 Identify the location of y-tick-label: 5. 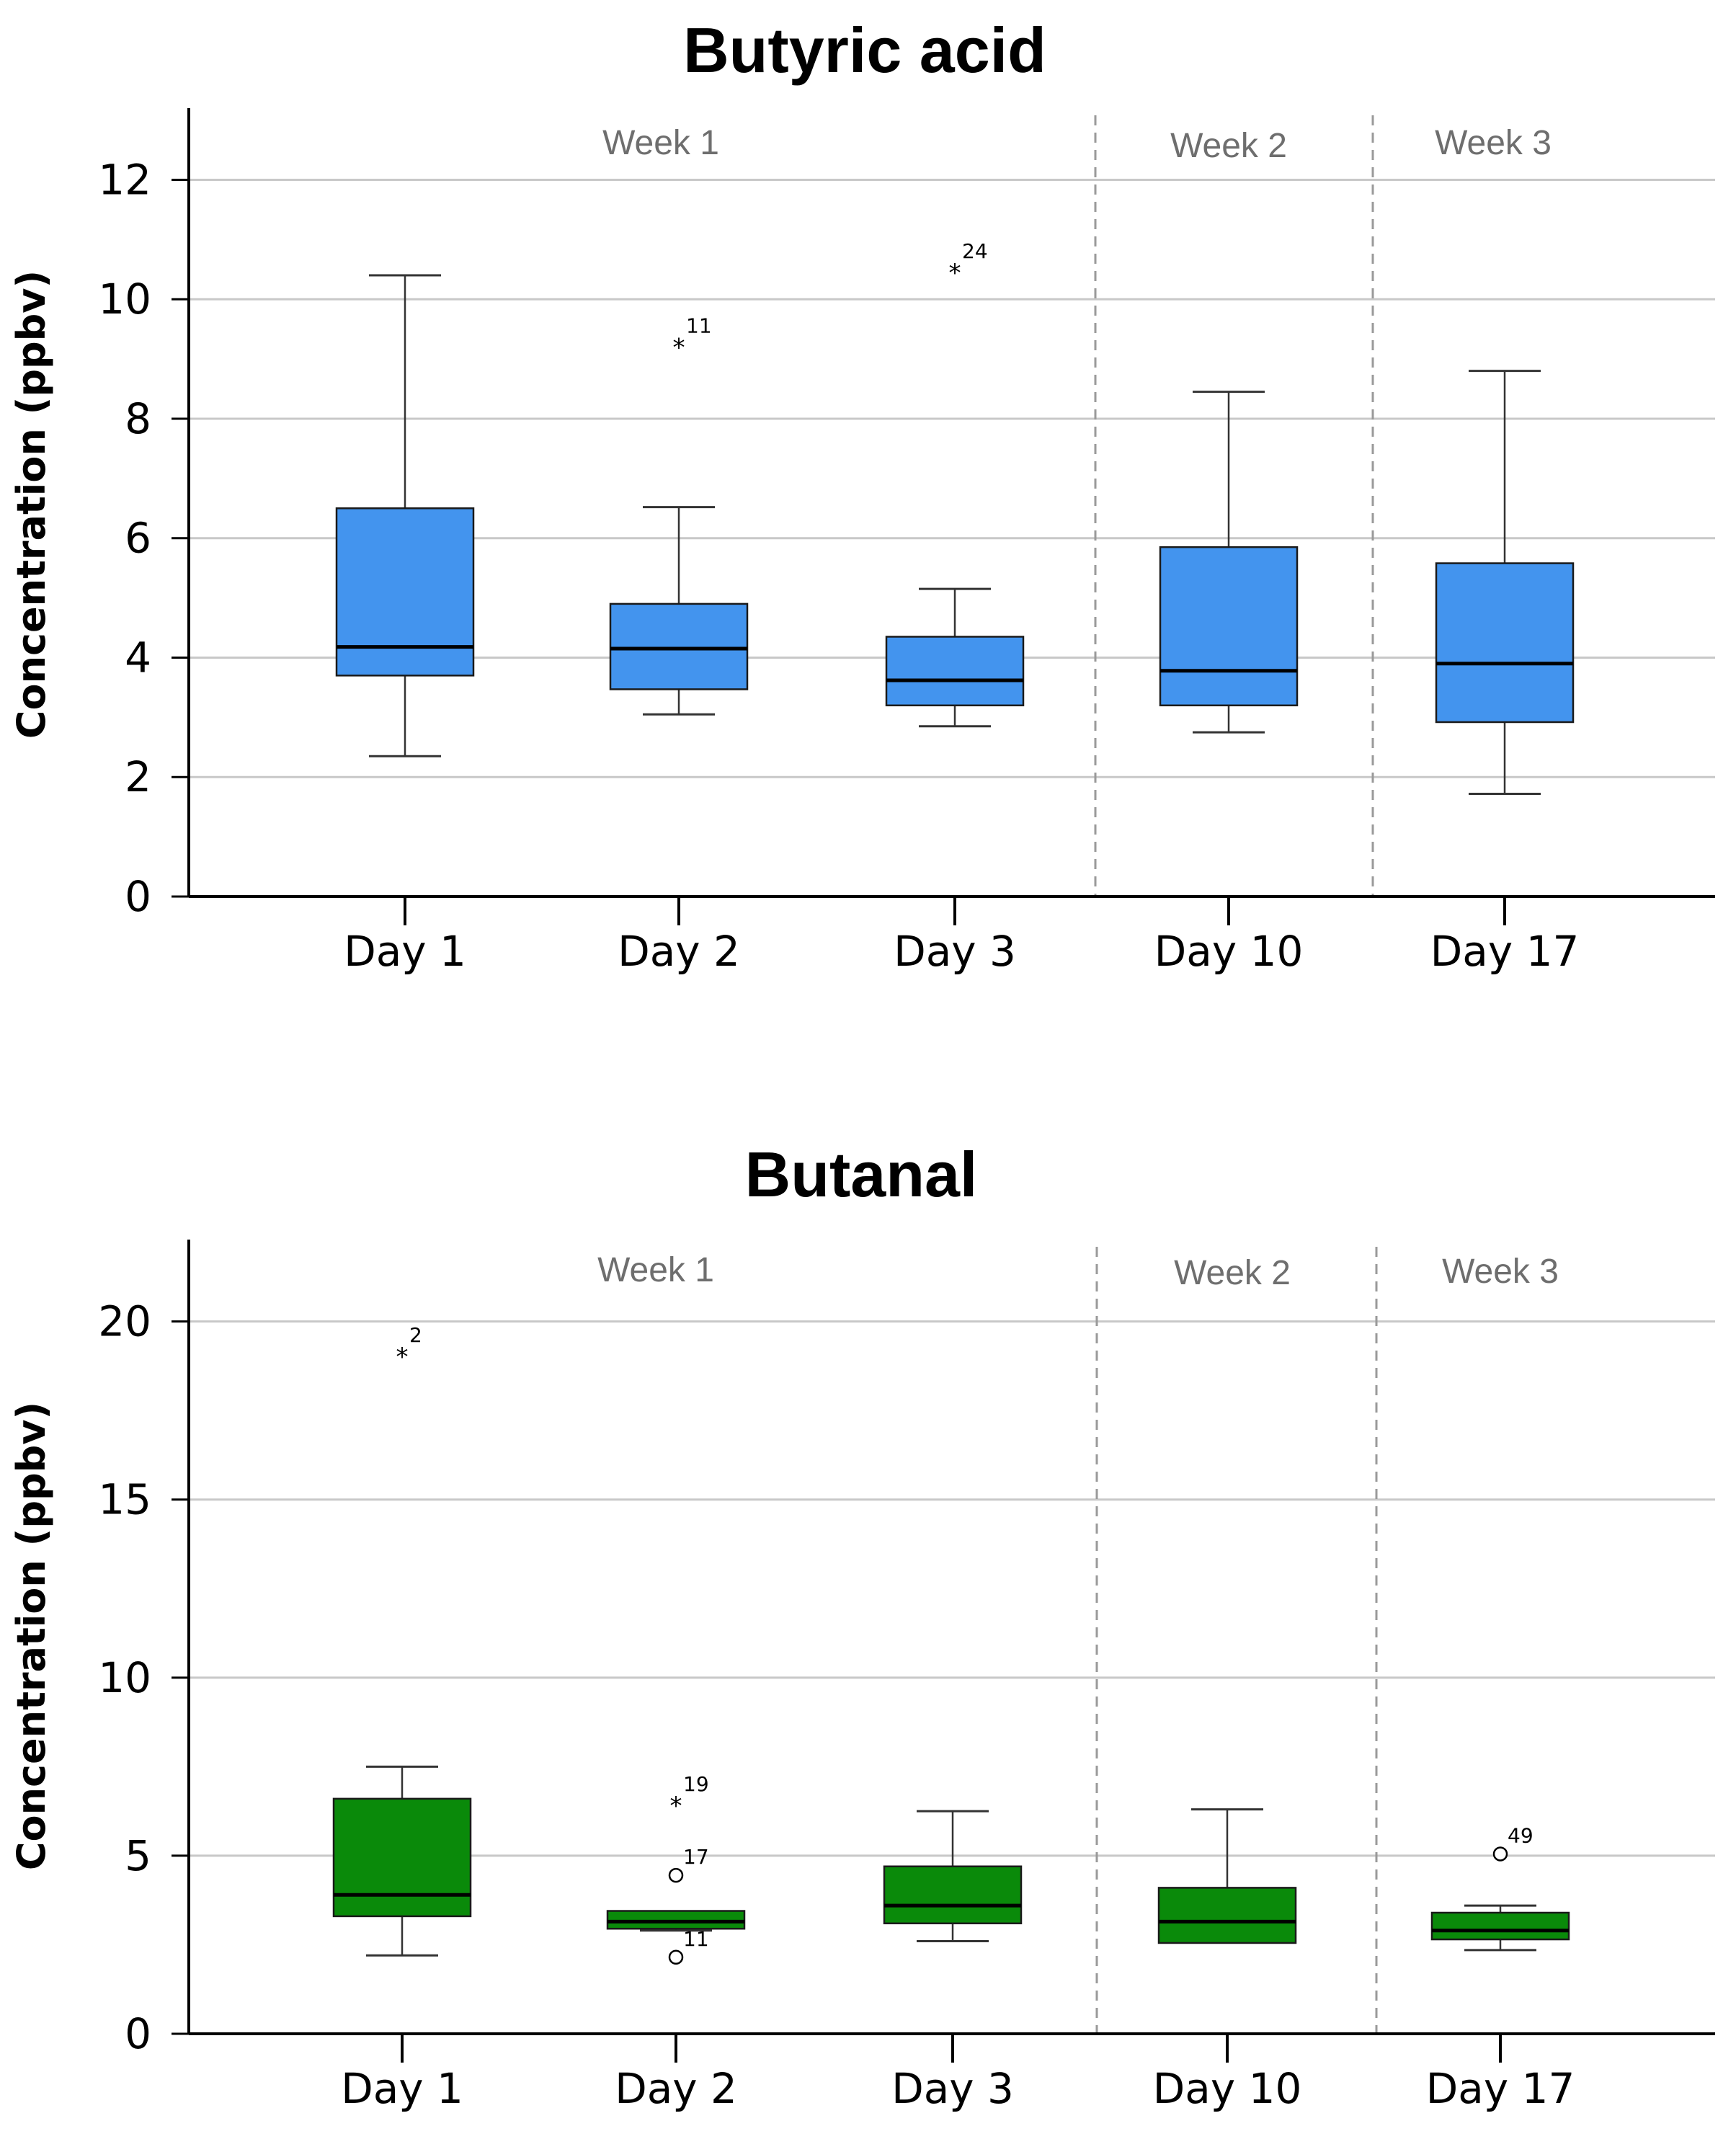
(138, 1855).